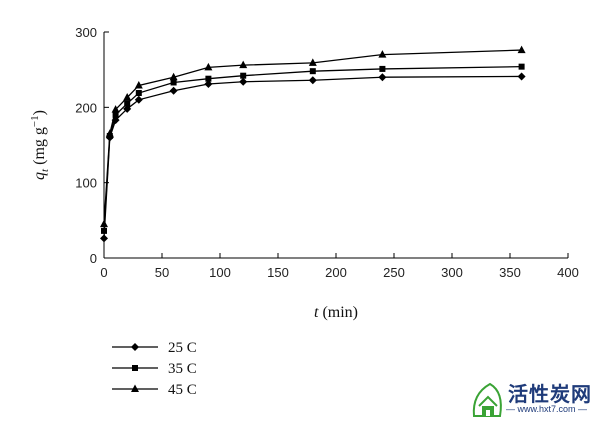  Describe the element at coordinates (487, 399) in the screenshot. I see `leaf-house-icon` at that location.